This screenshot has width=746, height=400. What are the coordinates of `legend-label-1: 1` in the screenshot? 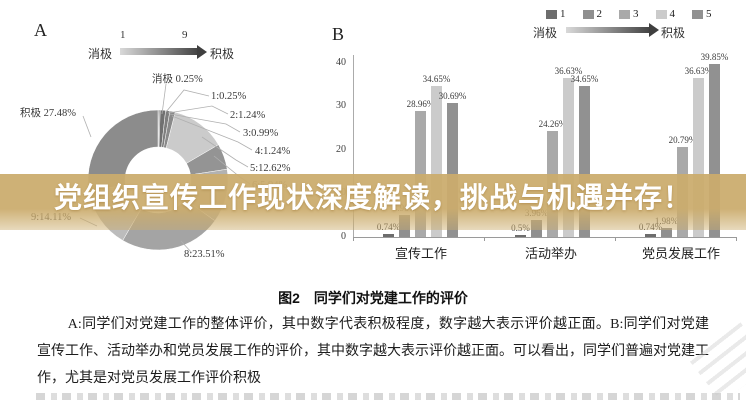 It's located at (563, 14).